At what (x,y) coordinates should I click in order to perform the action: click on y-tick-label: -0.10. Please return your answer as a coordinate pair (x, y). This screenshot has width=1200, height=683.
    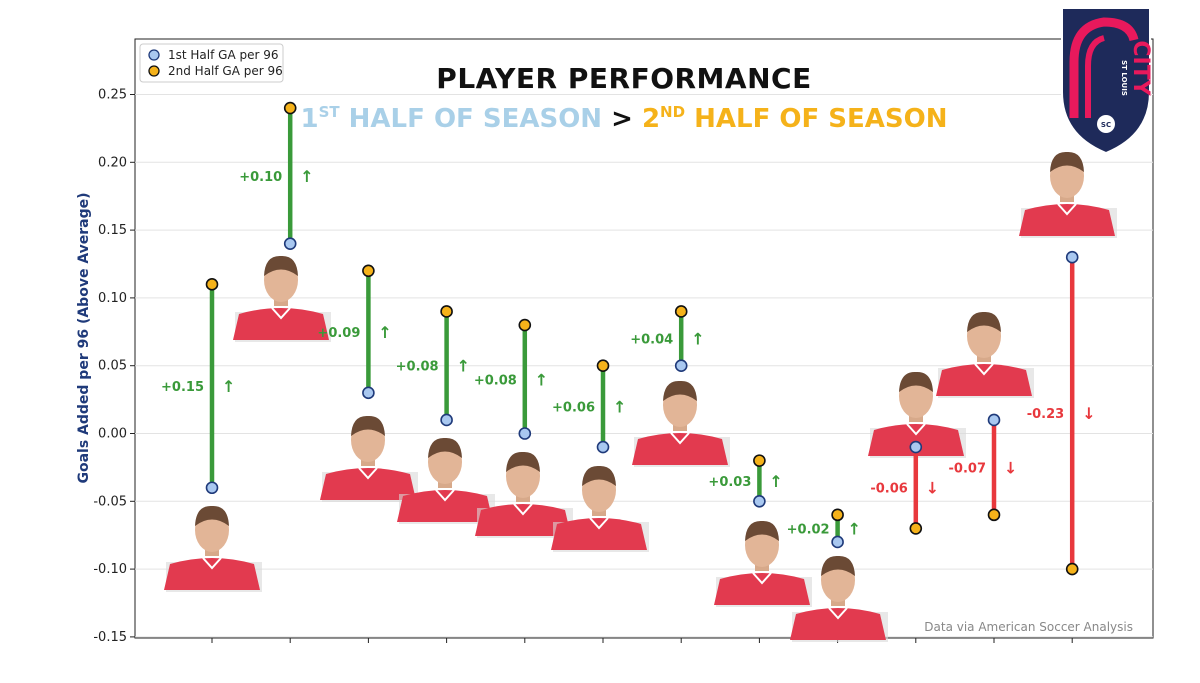
    Looking at the image, I should click on (110, 569).